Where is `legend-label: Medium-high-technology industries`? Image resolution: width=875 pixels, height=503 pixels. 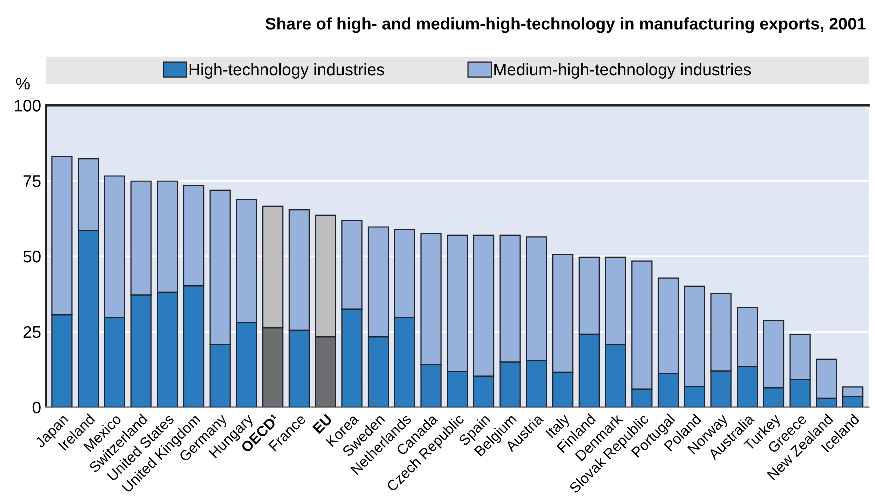
legend-label: Medium-high-technology industries is located at coordinates (623, 71).